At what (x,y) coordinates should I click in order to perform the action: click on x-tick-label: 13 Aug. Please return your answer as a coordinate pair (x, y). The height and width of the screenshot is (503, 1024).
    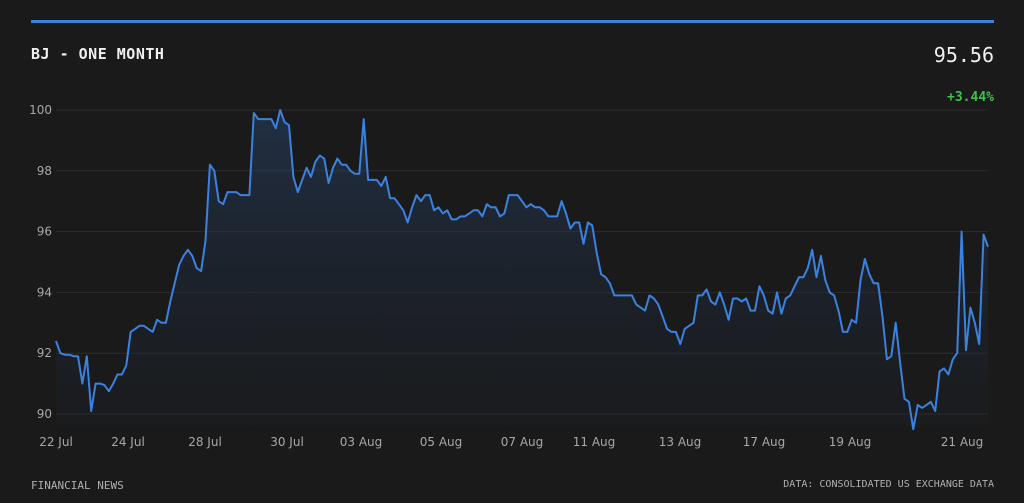
    Looking at the image, I should click on (680, 442).